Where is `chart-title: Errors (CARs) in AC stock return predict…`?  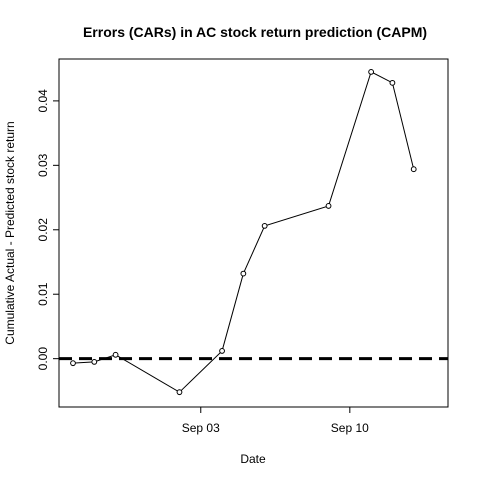
chart-title: Errors (CARs) in AC stock return predict… is located at coordinates (255, 32).